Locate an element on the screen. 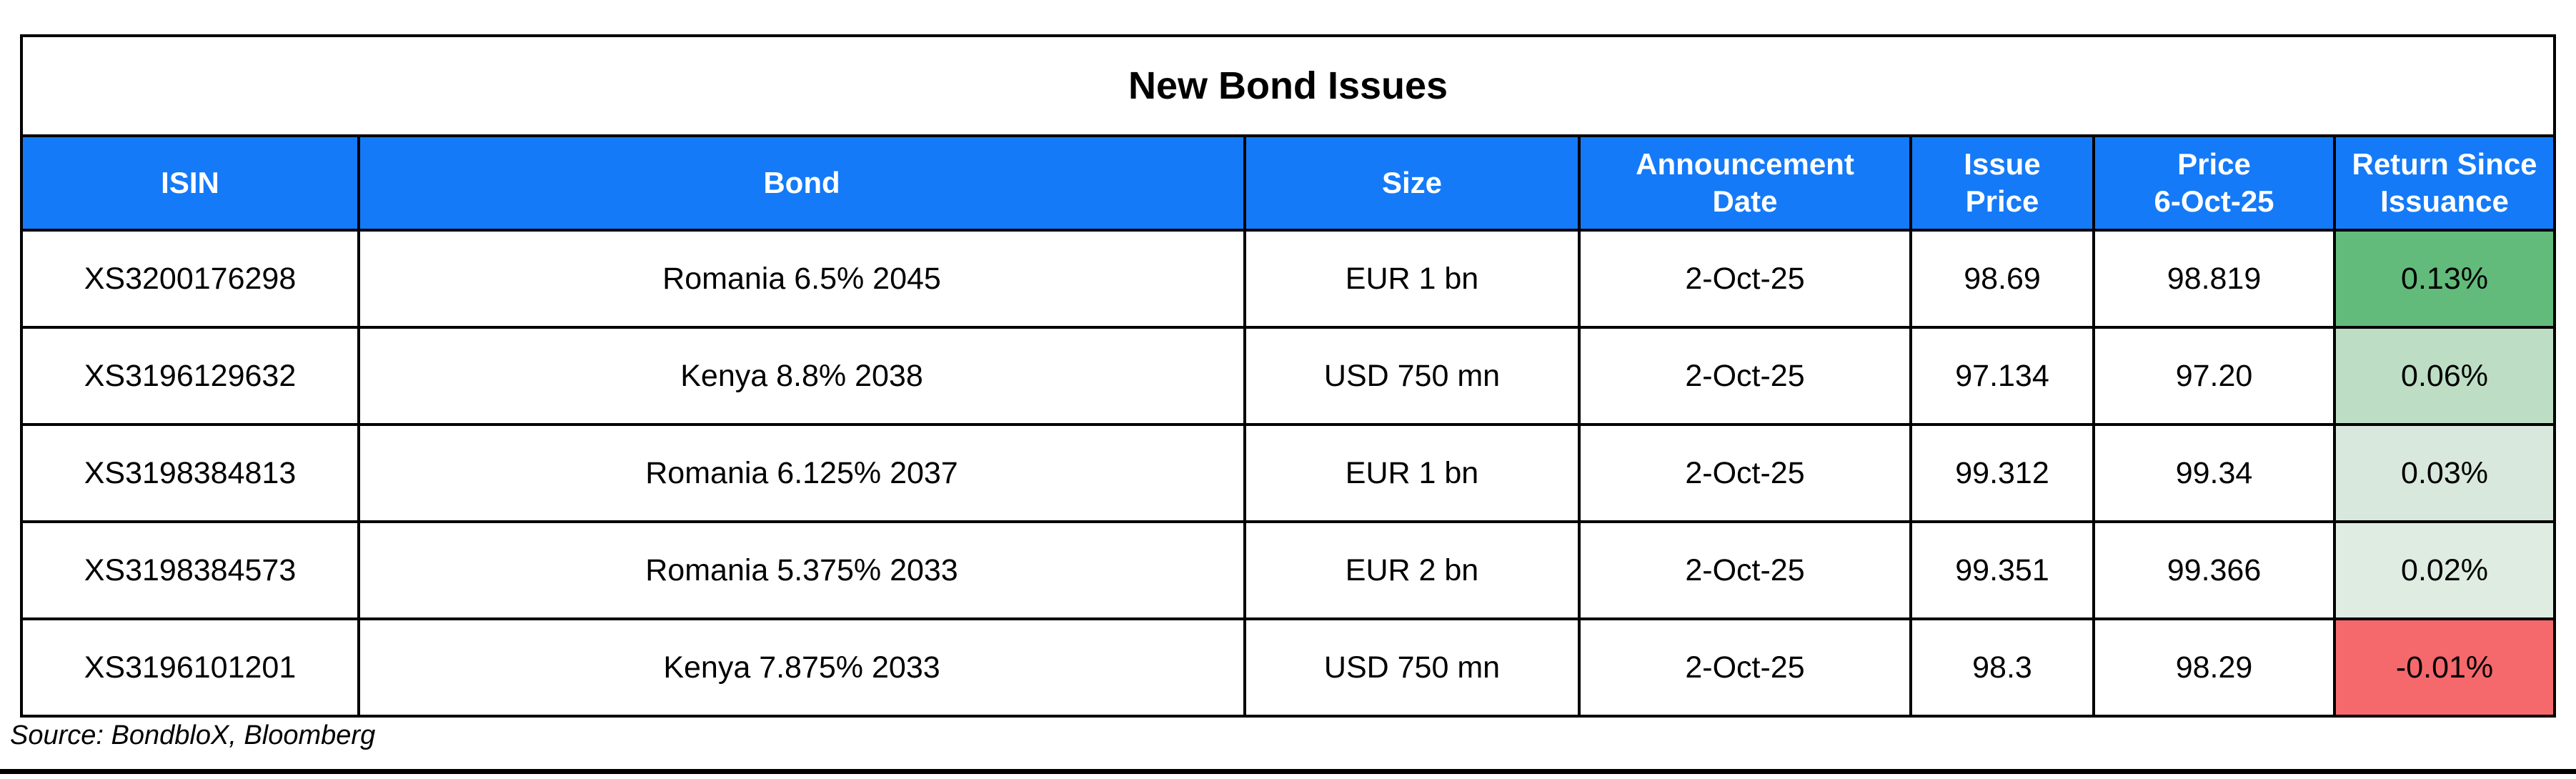 This screenshot has height=779, width=2576. cell-isin: XS3196129632 is located at coordinates (190, 376).